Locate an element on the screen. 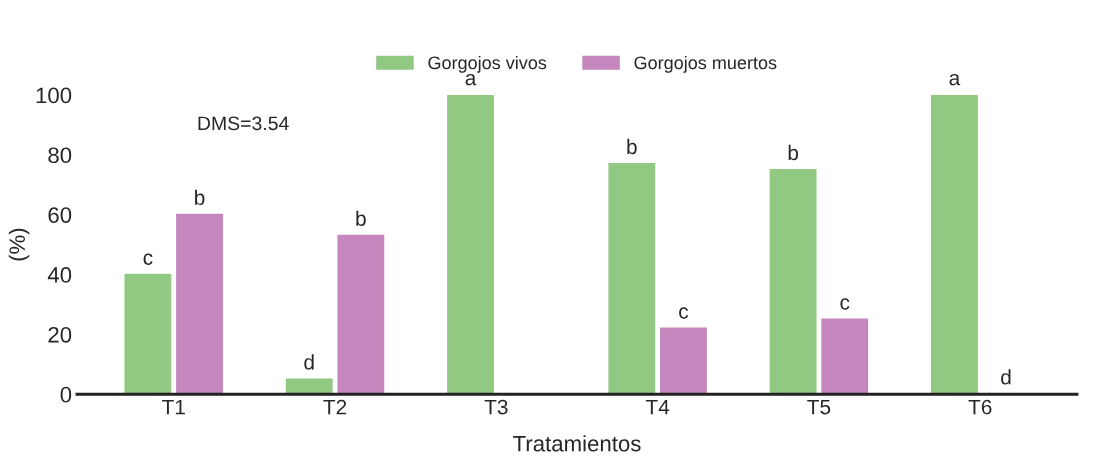 Image resolution: width=1099 pixels, height=475 pixels. x-axis-title: Tratamientos is located at coordinates (577, 443).